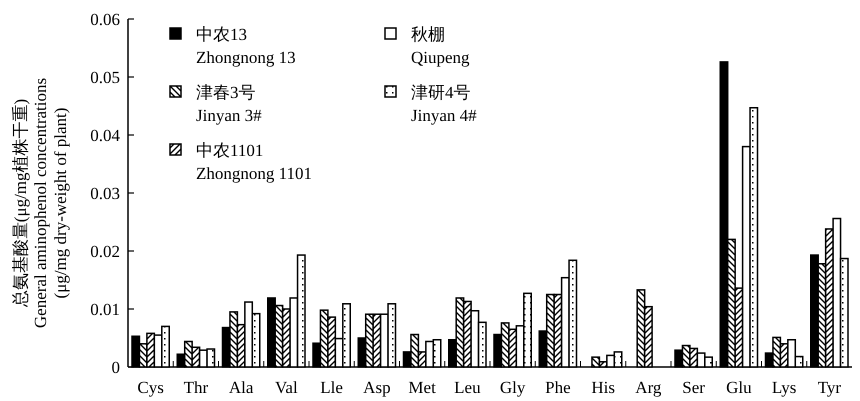 The width and height of the screenshot is (860, 401). I want to click on x-tick-label: Gly, so click(513, 387).